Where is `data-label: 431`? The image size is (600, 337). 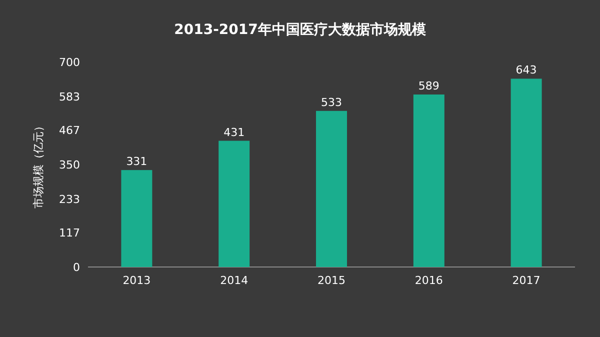
data-label: 431 is located at coordinates (234, 132).